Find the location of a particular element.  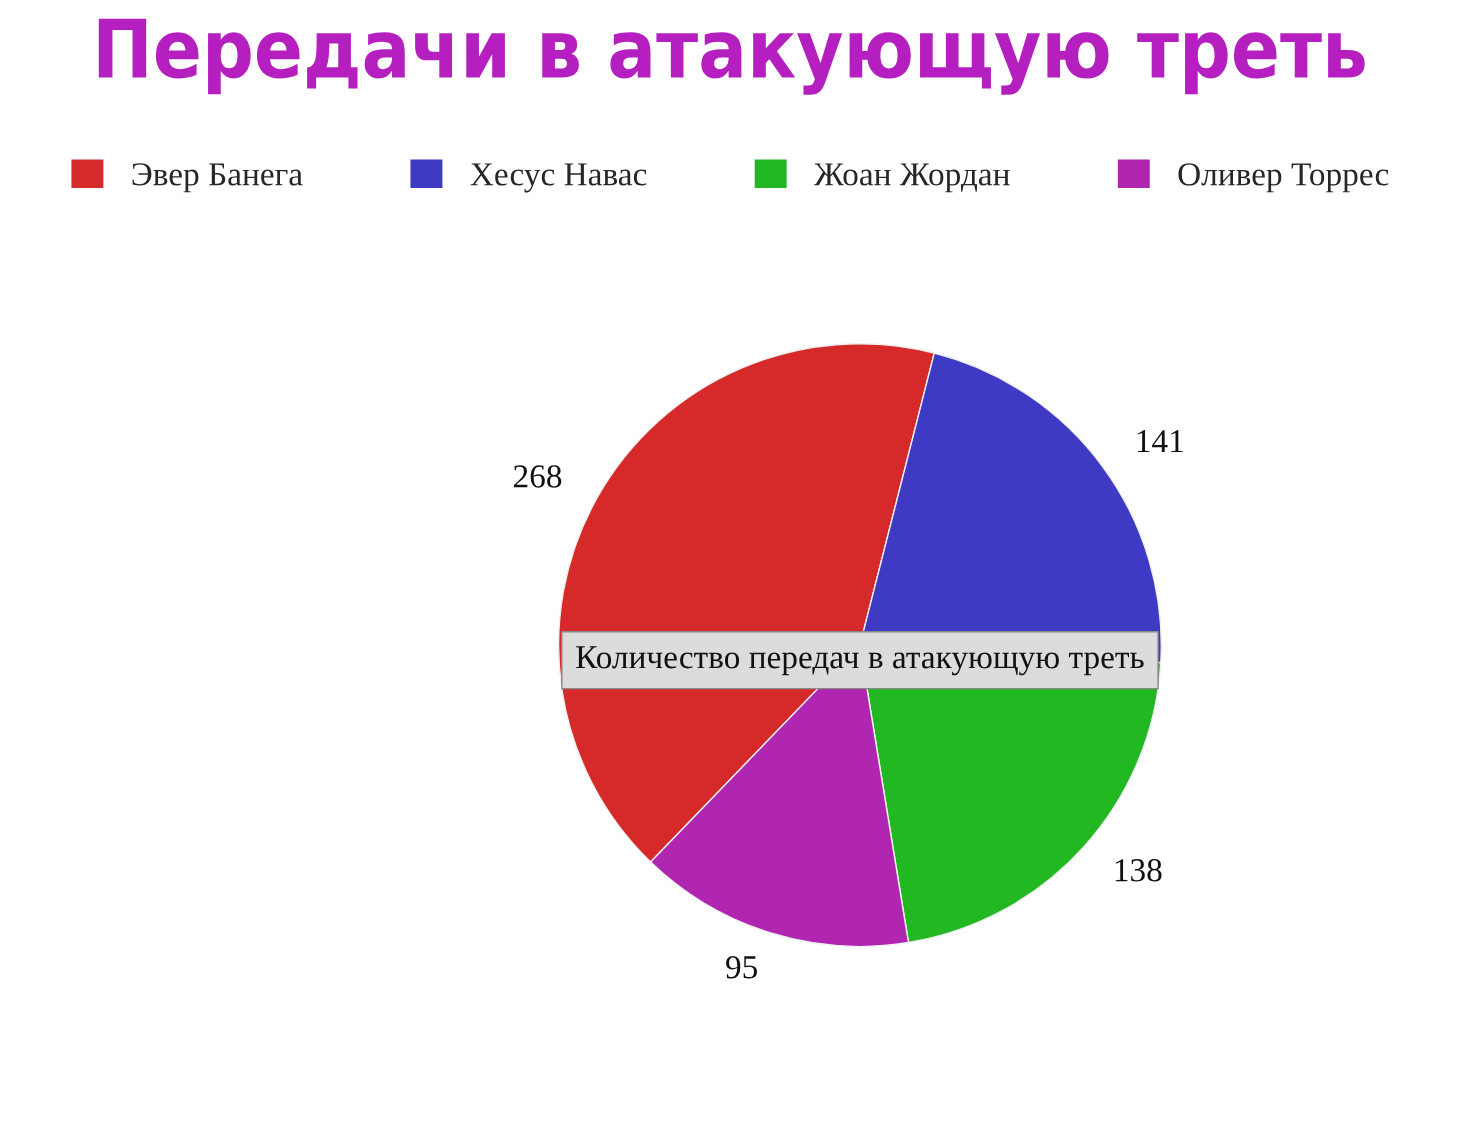

legend-label: Оливер Торрес is located at coordinates (1283, 178).